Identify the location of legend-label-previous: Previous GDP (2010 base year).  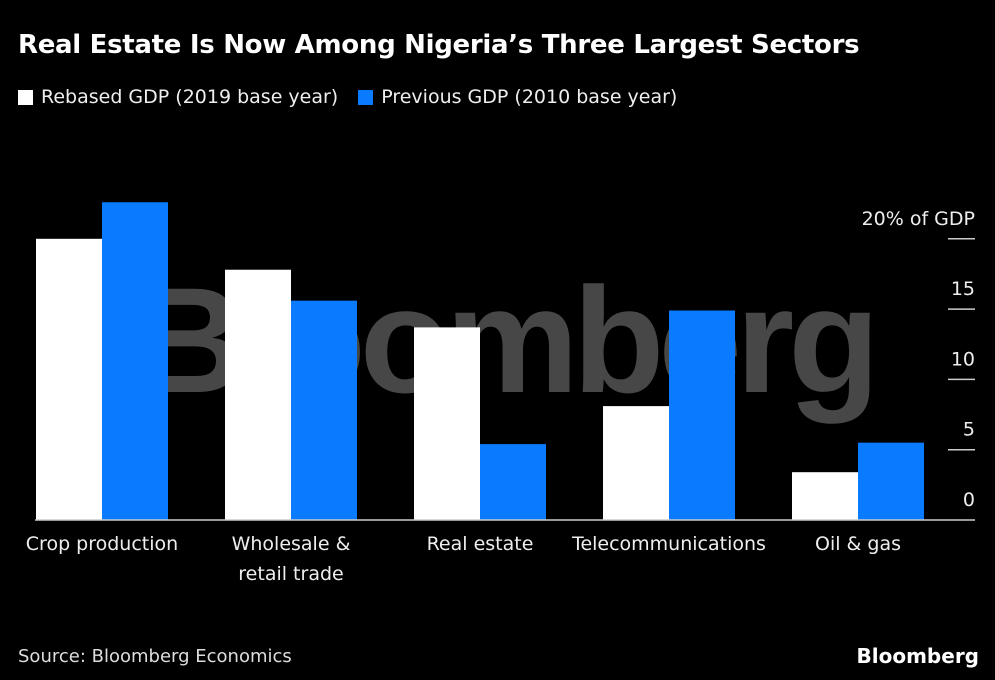
(529, 97).